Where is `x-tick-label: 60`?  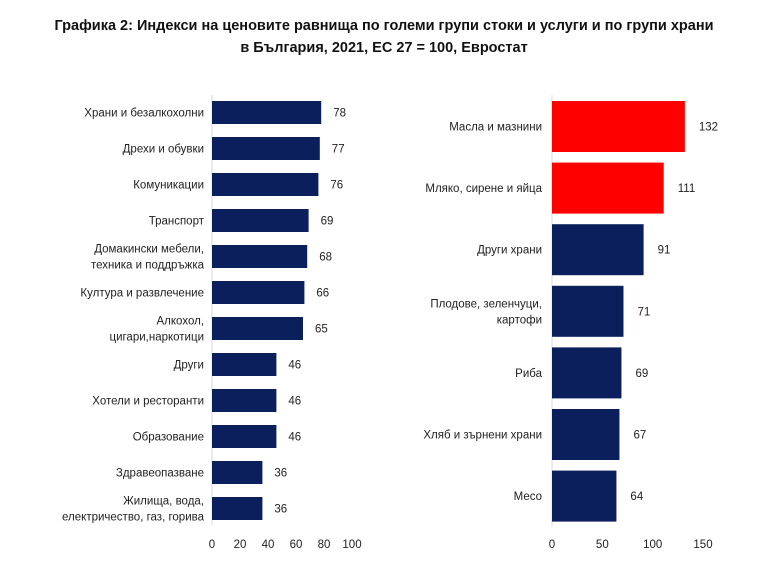
x-tick-label: 60 is located at coordinates (296, 545).